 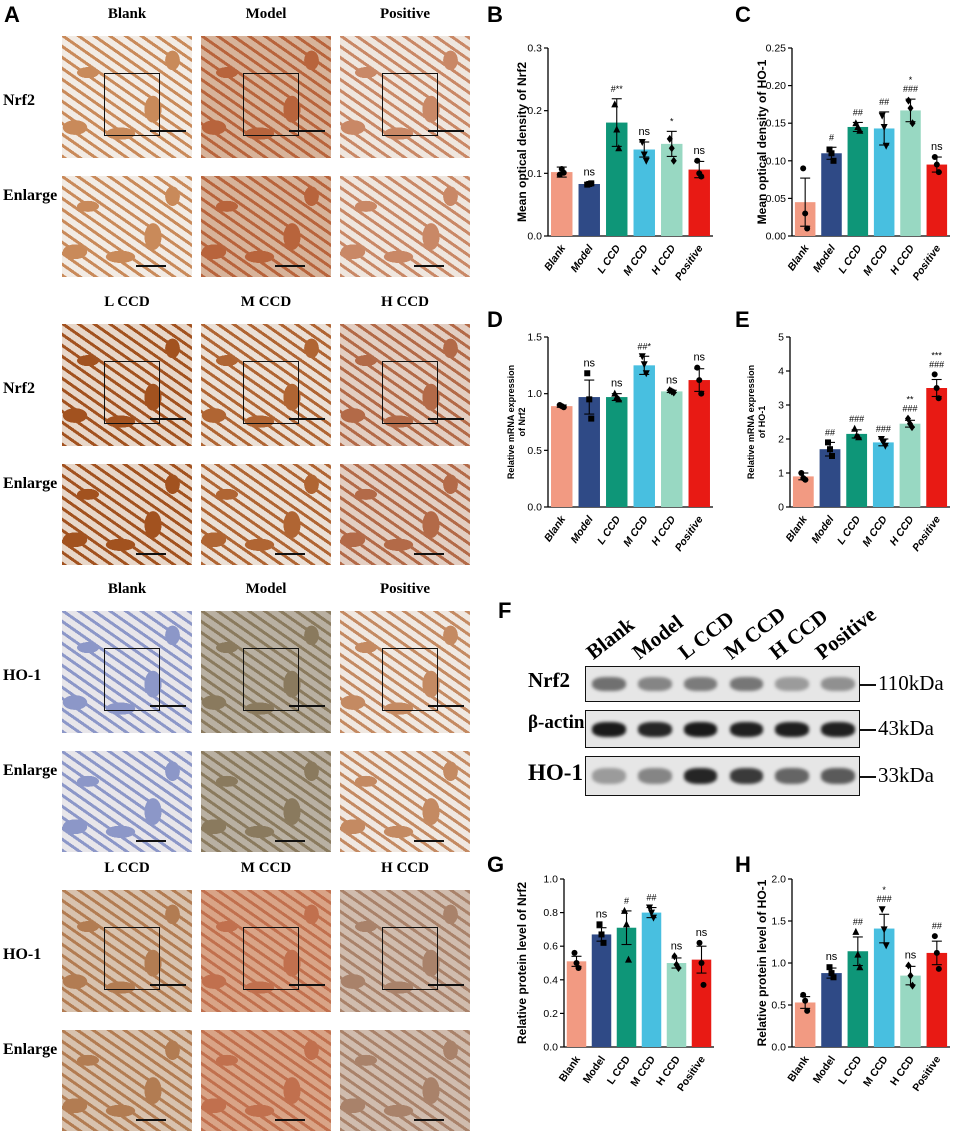 What do you see at coordinates (550, 947) in the screenshot?
I see `y-tick-label: 0.6` at bounding box center [550, 947].